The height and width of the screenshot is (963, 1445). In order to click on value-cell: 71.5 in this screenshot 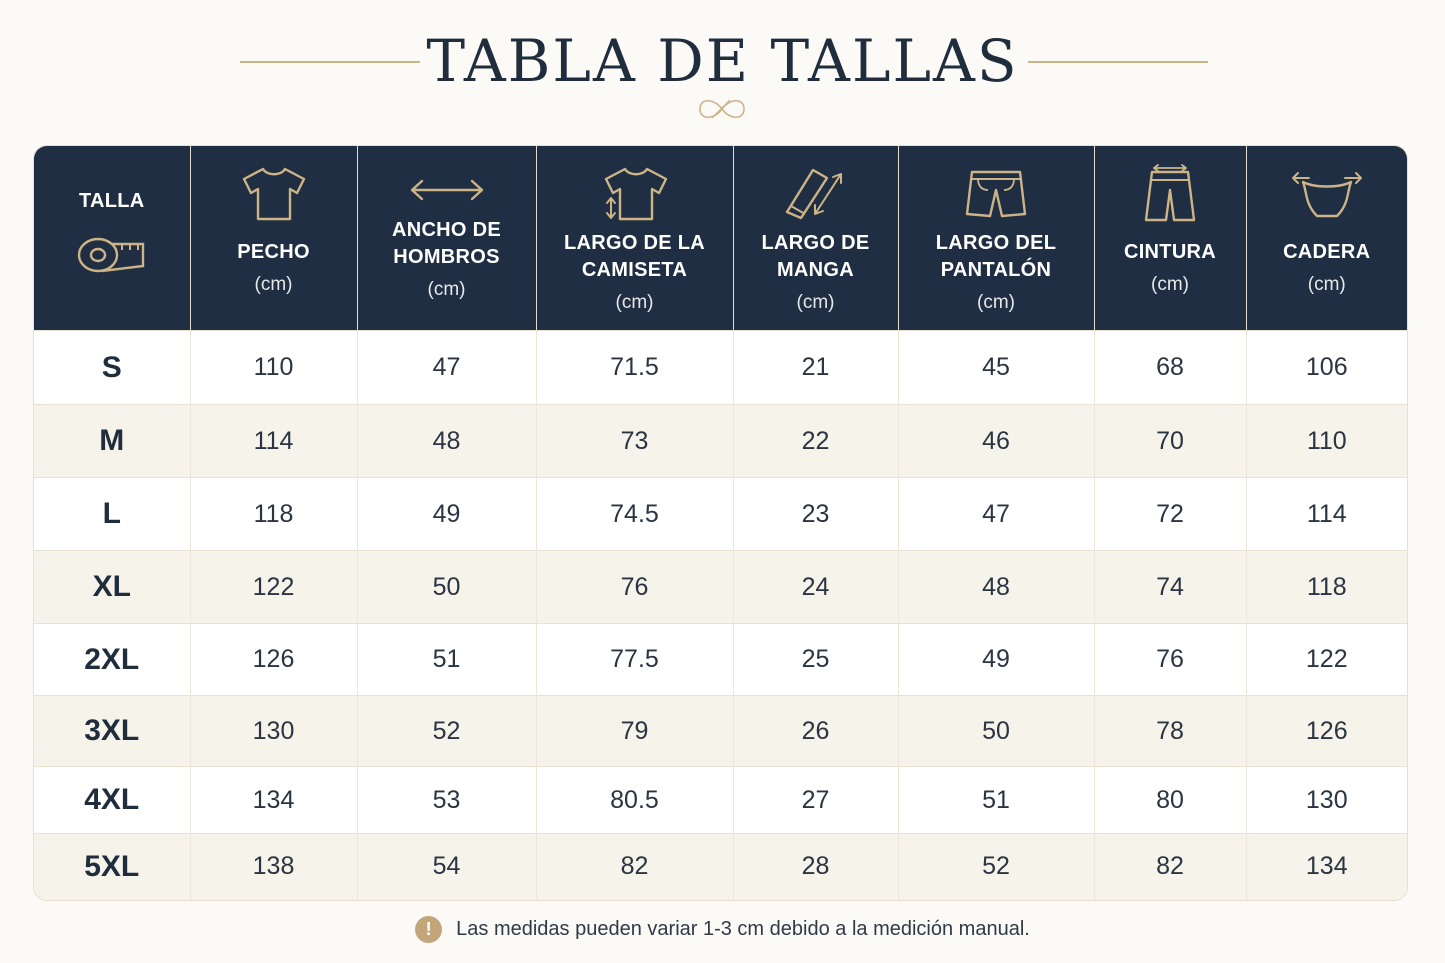, I will do `click(635, 367)`.